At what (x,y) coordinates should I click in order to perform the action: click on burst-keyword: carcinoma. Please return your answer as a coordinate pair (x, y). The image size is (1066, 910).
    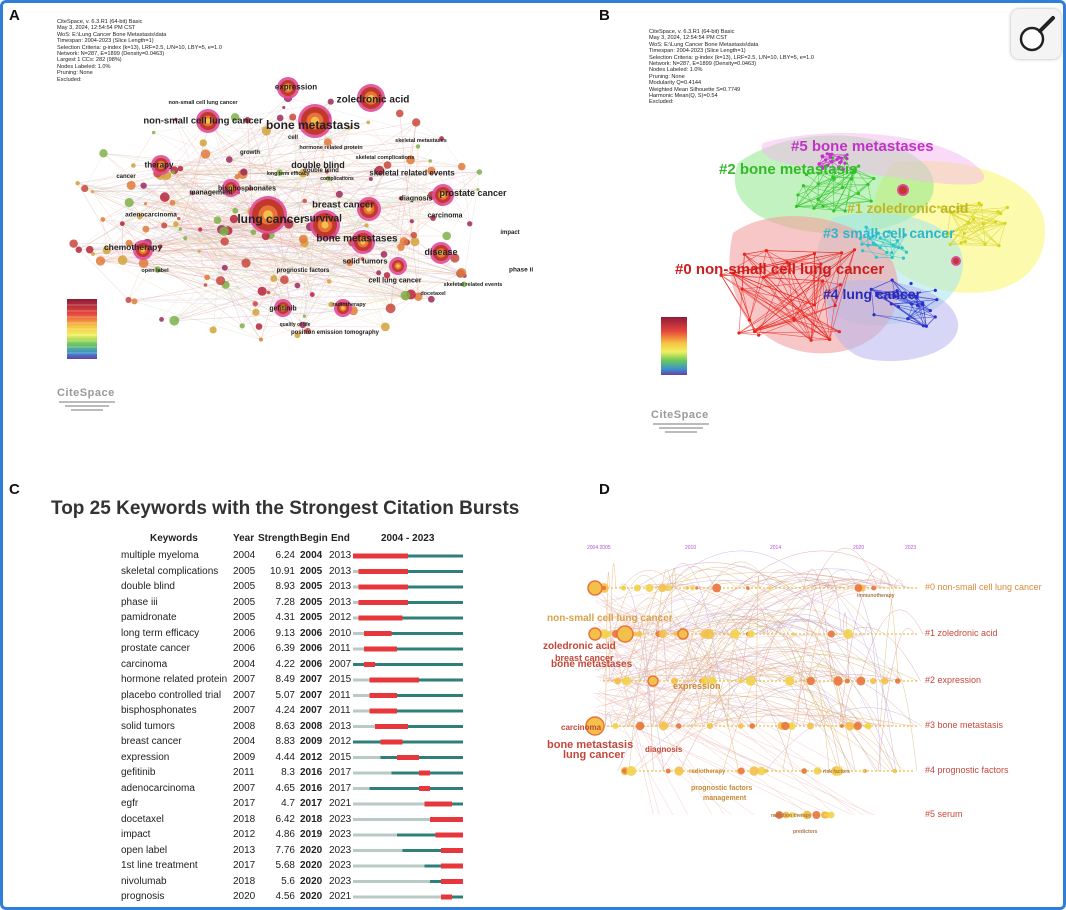
    Looking at the image, I should click on (144, 664).